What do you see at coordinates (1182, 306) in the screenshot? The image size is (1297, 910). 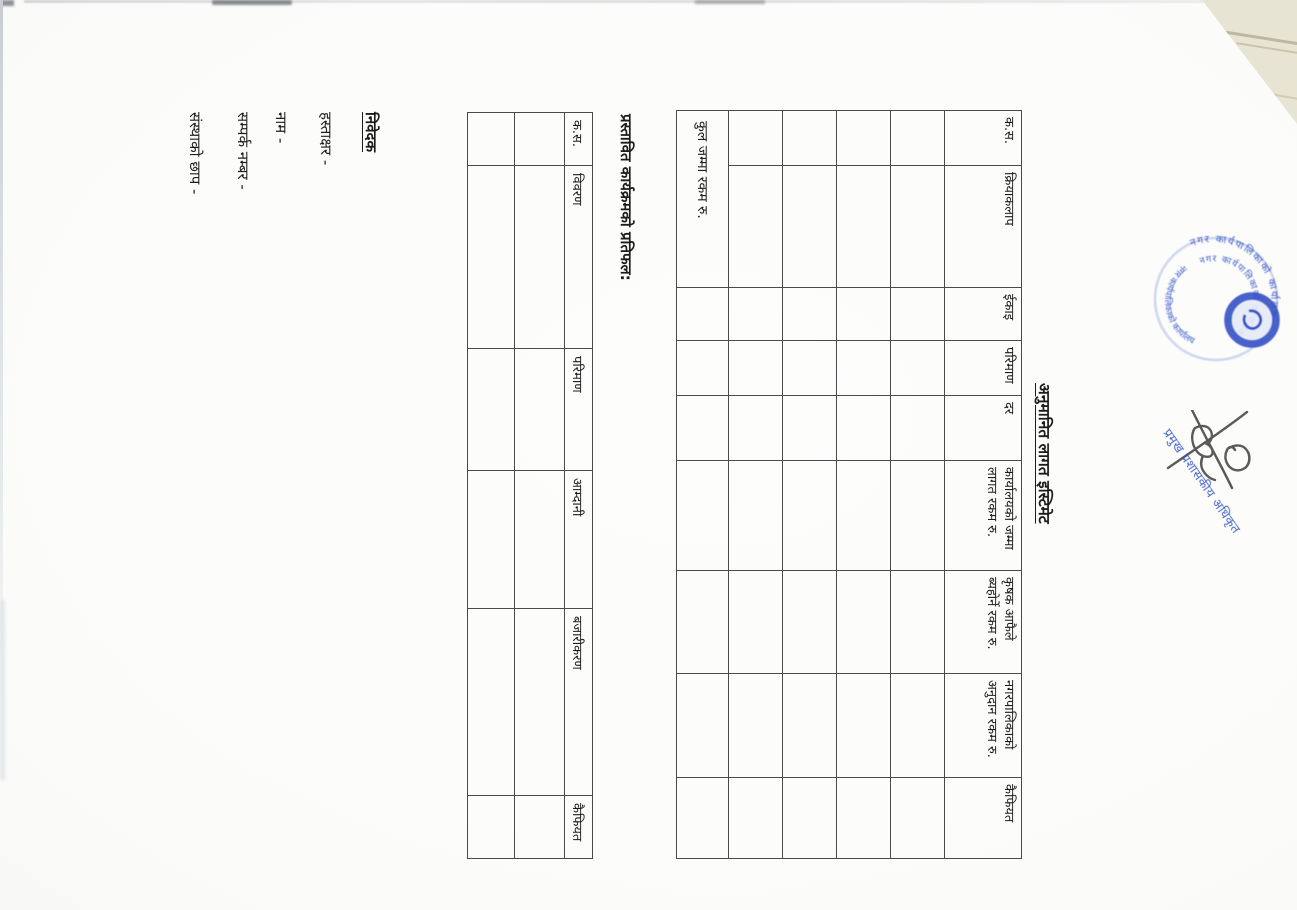 I see `svg-text: नगर कार्यपालिकाको कार्यालय` at bounding box center [1182, 306].